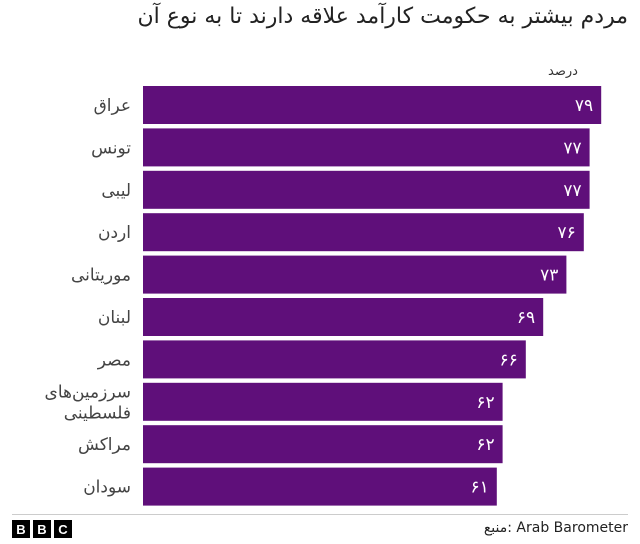 This screenshot has width=640, height=544. Describe the element at coordinates (88, 402) in the screenshot. I see `category-label: سرزمین‌های فلسطینی` at that location.